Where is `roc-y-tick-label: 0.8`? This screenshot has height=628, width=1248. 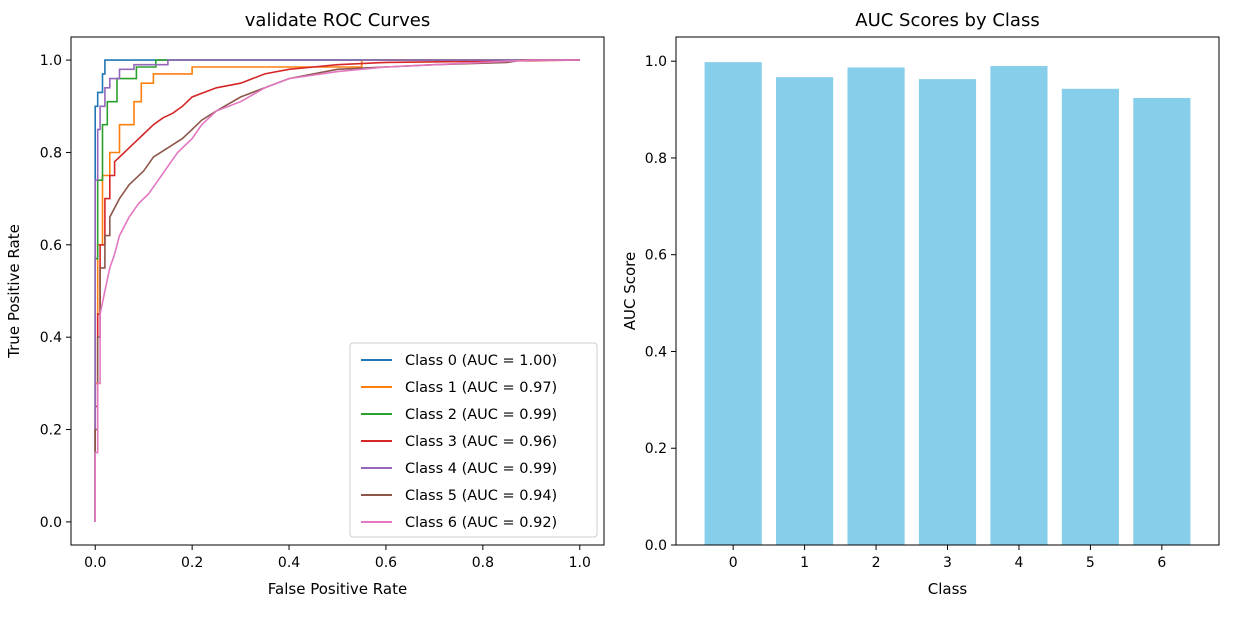 roc-y-tick-label: 0.8 is located at coordinates (51, 153).